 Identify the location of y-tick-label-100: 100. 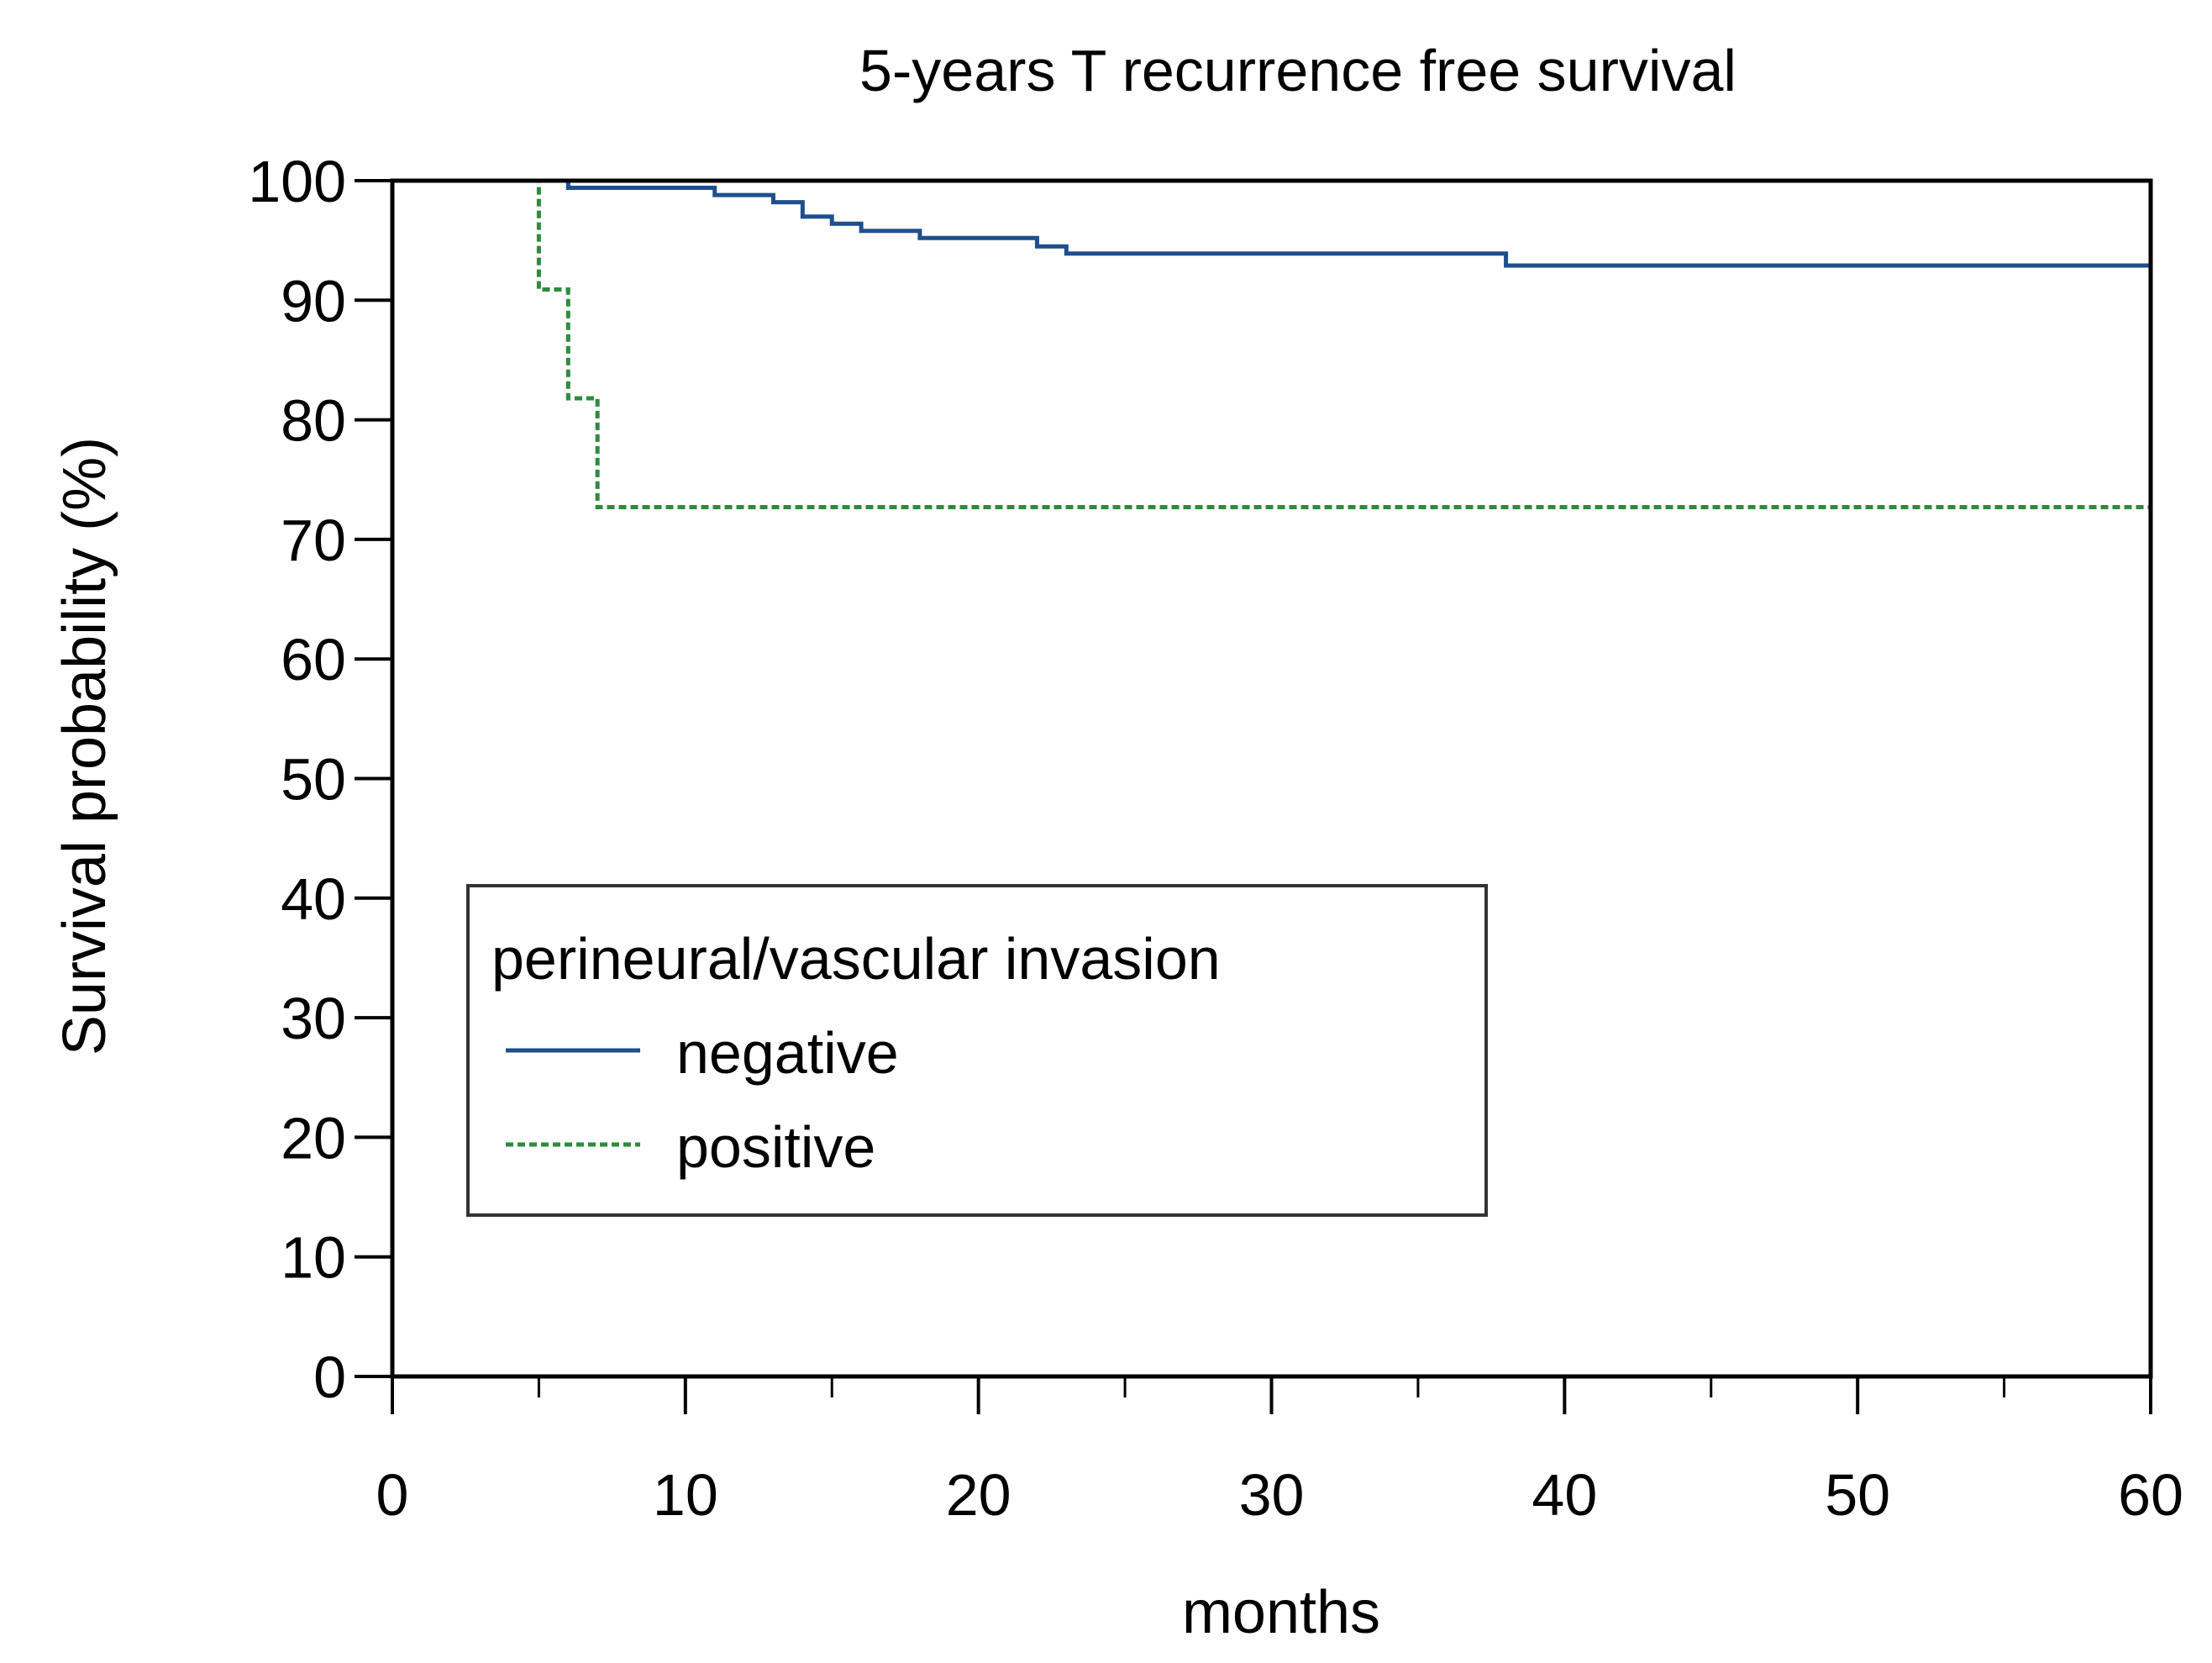
(297, 181).